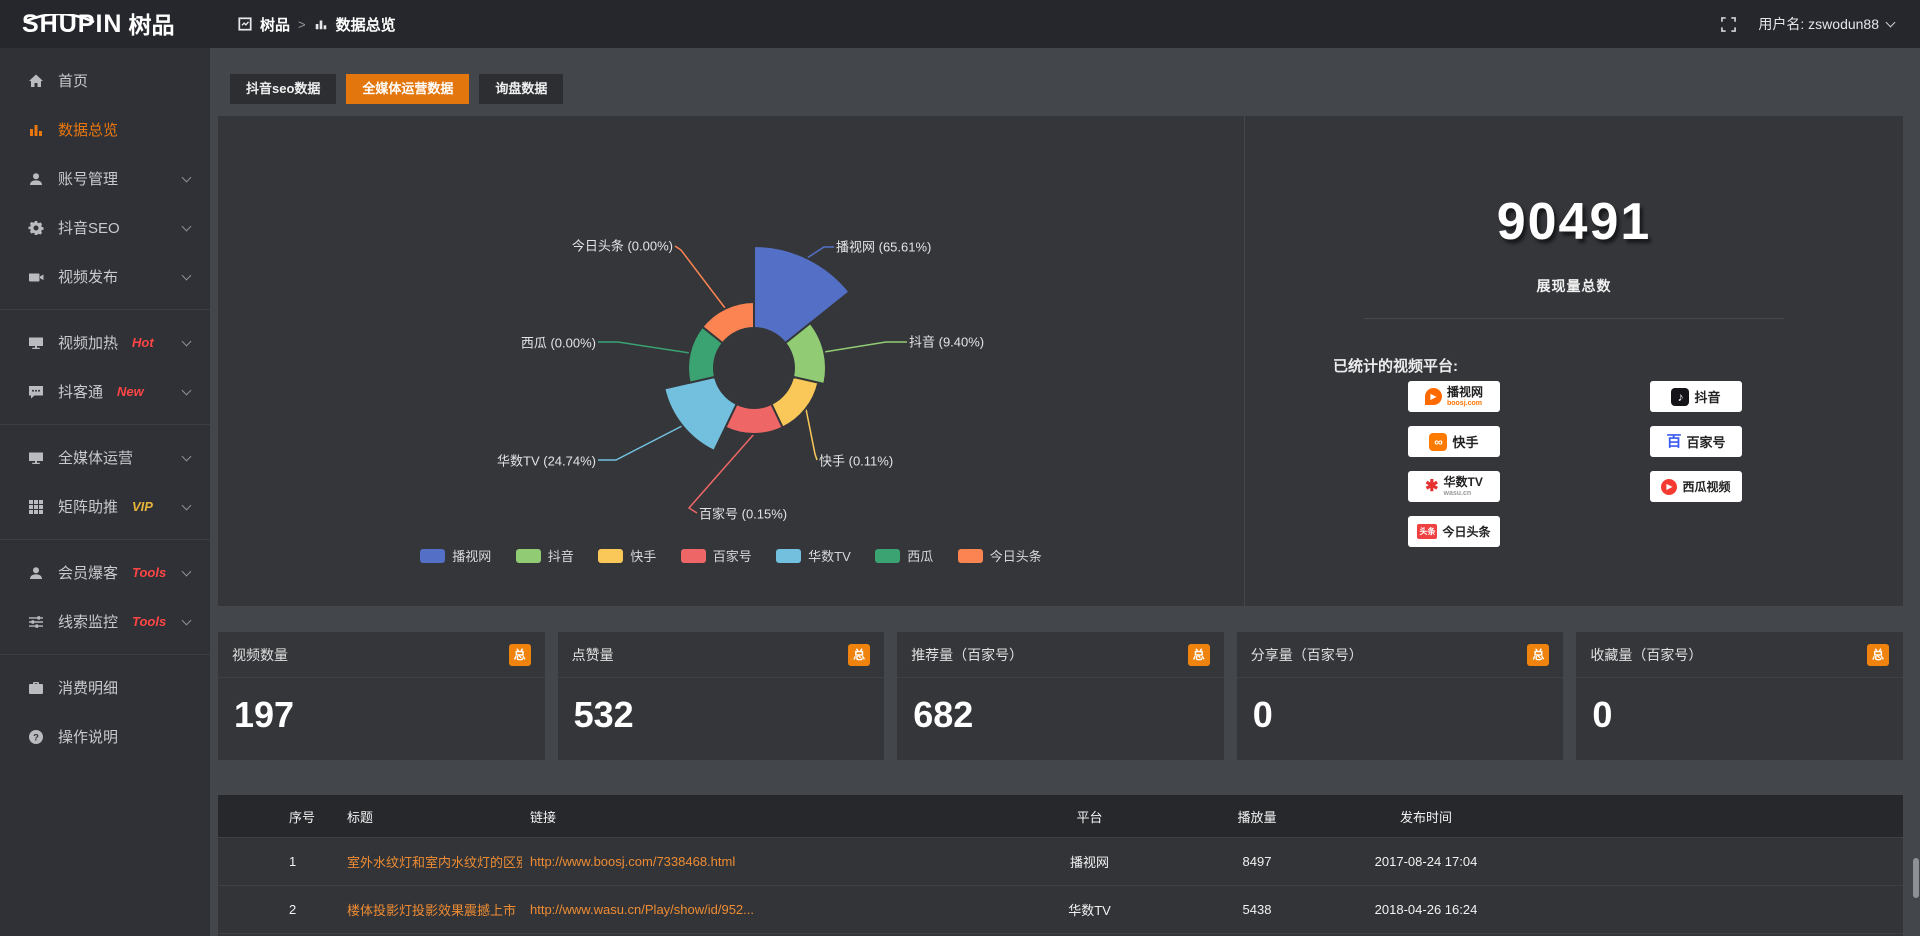  I want to click on hot-badge: Hot, so click(143, 342).